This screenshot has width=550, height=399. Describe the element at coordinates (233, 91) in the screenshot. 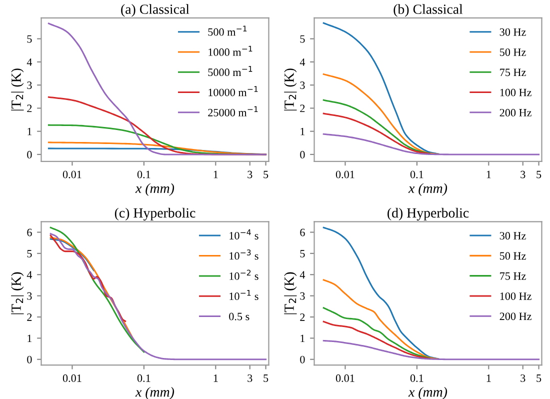

I see `legend-label: 10000 m$^{−1}$` at that location.